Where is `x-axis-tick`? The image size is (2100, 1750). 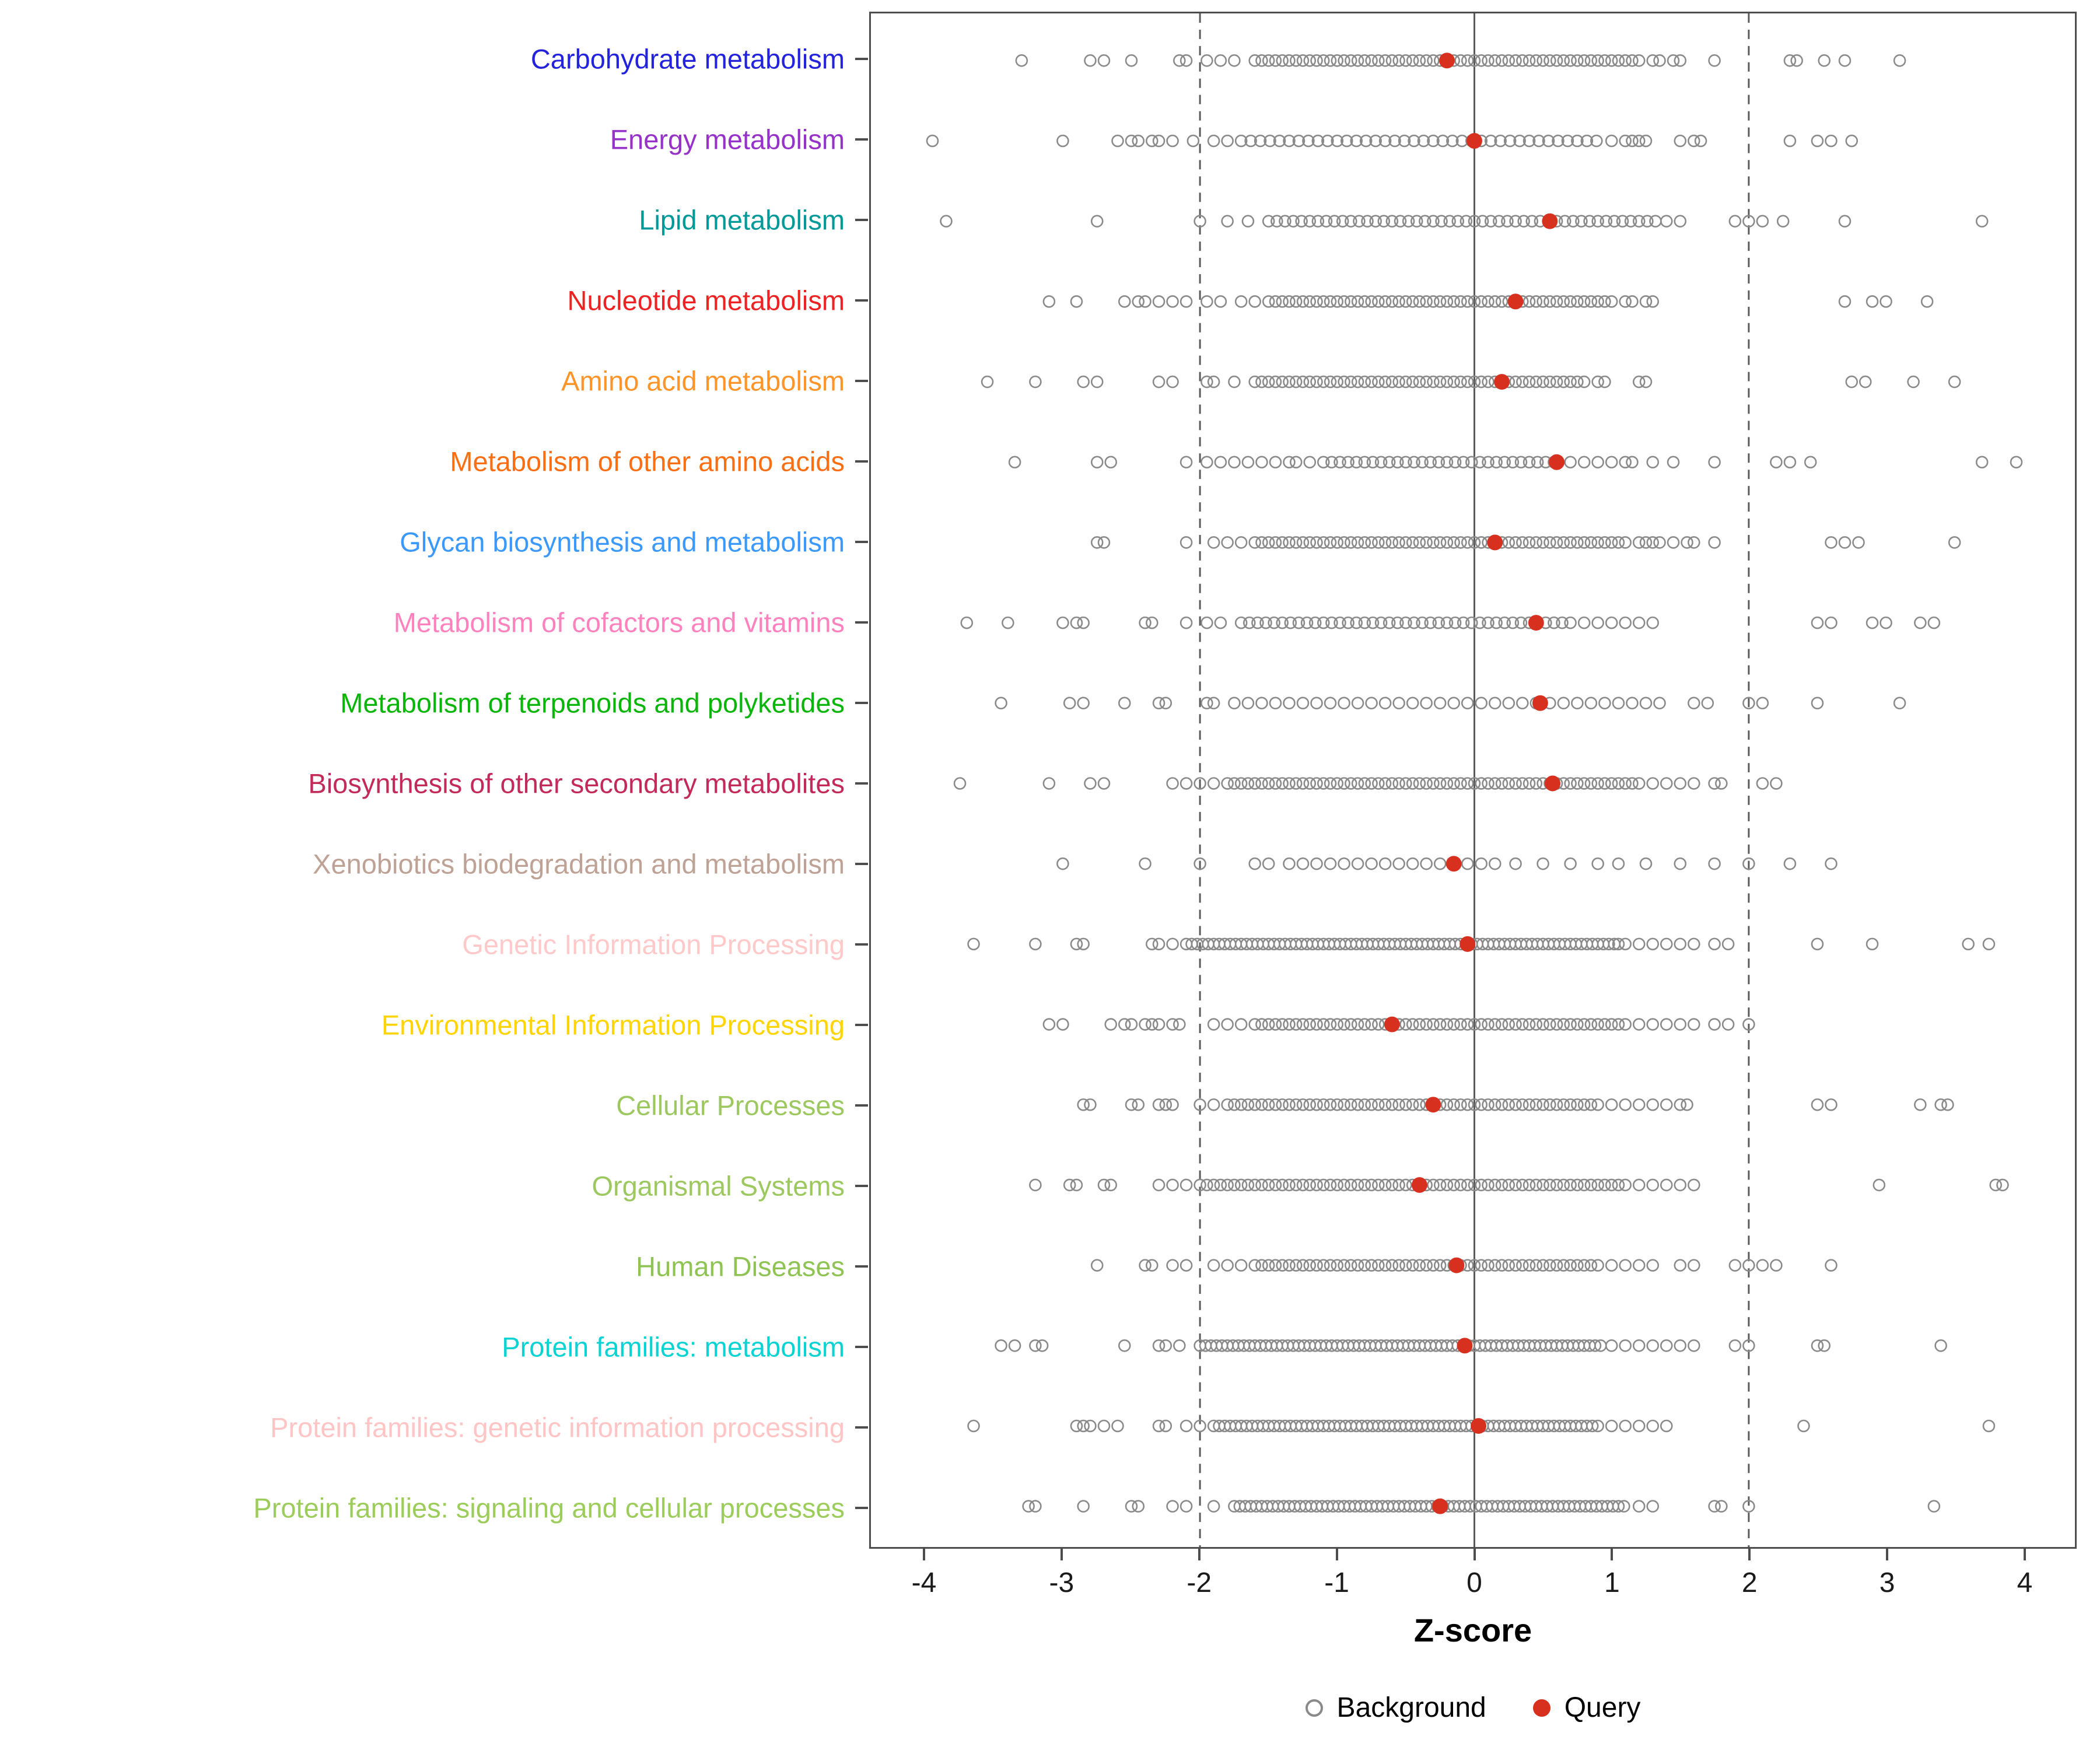 x-axis-tick is located at coordinates (1199, 1554).